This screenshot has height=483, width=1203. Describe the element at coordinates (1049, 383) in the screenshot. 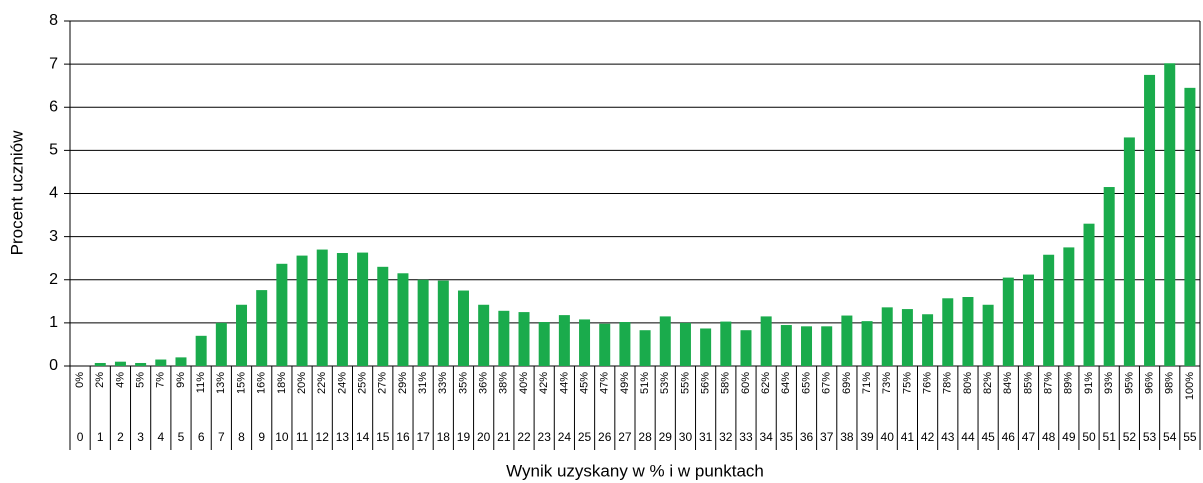

I see `percent-label: 87%` at that location.